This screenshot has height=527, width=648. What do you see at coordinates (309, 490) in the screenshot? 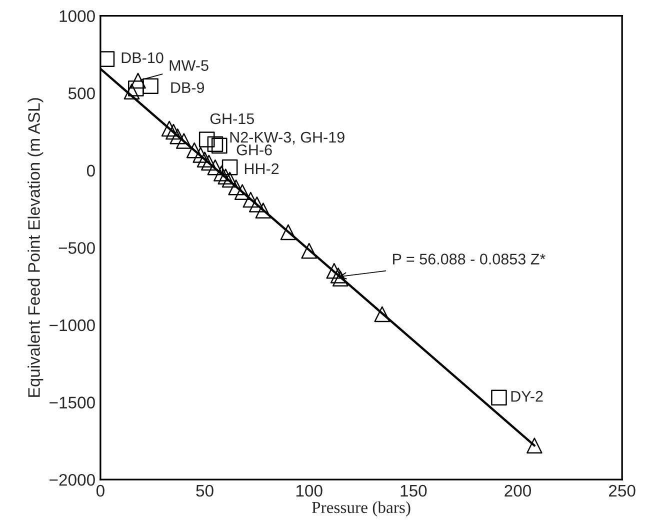
I see `x-tick-label: 100` at bounding box center [309, 490].